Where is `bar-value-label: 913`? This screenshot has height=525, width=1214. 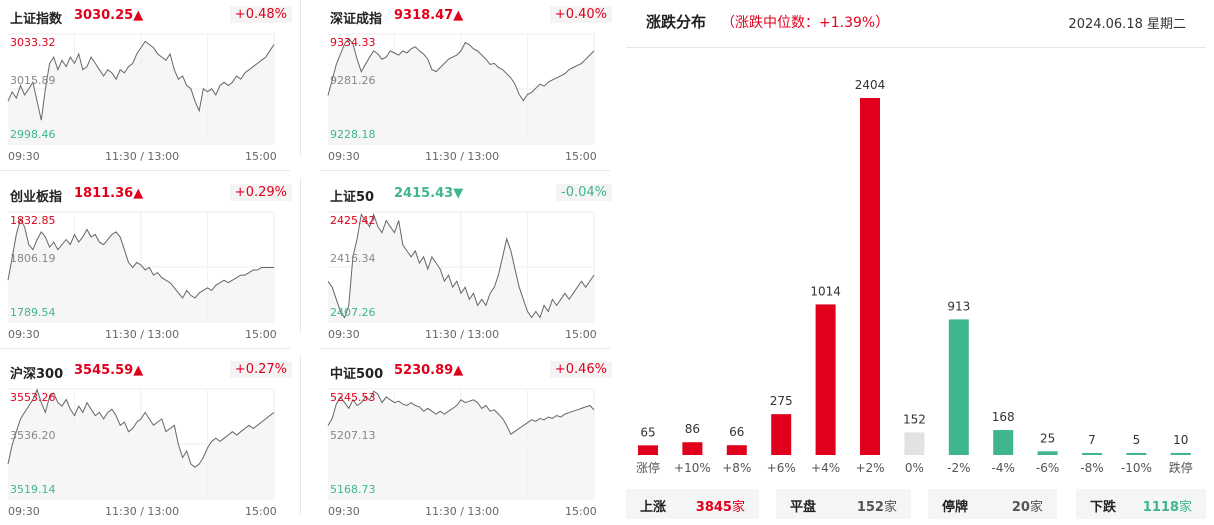 bar-value-label: 913 is located at coordinates (958, 306).